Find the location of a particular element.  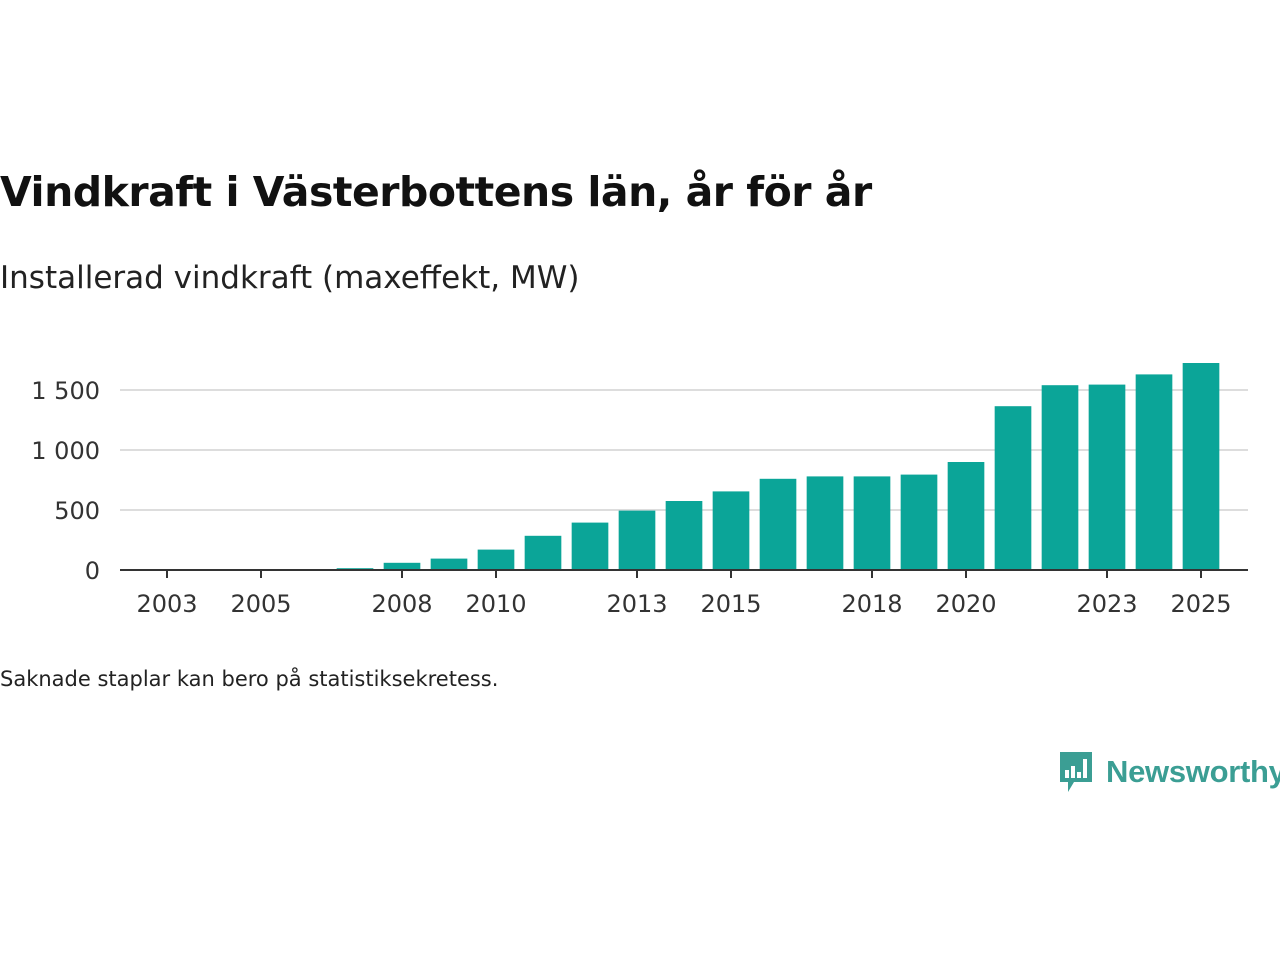

bar-2009: 2009: 95 is located at coordinates (449, 564).